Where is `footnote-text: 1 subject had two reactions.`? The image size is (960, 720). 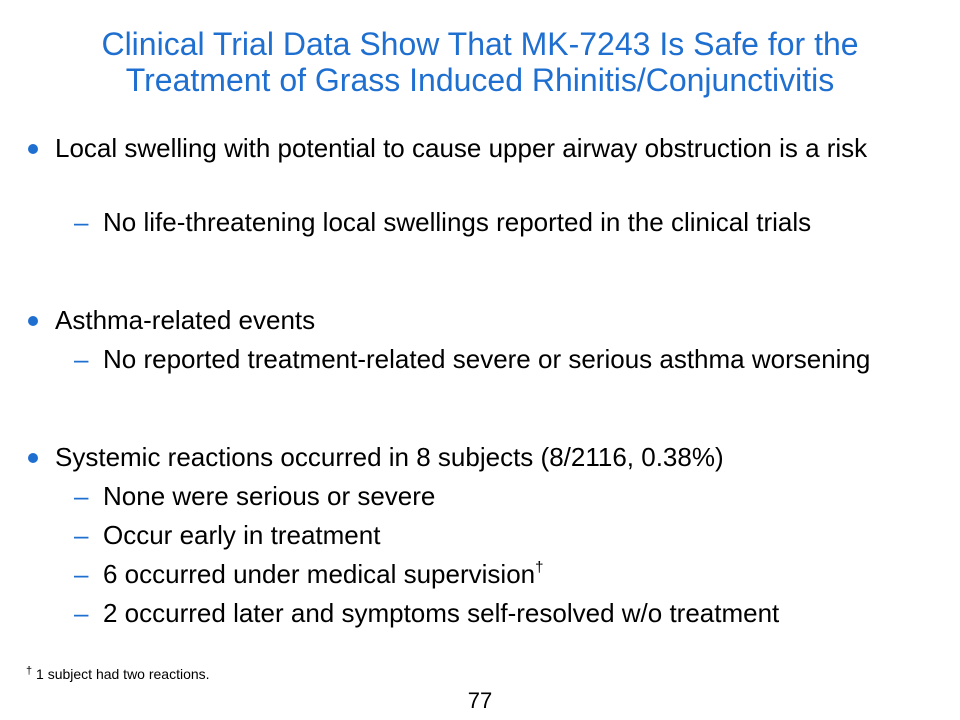 footnote-text: 1 subject had two reactions. is located at coordinates (121, 674).